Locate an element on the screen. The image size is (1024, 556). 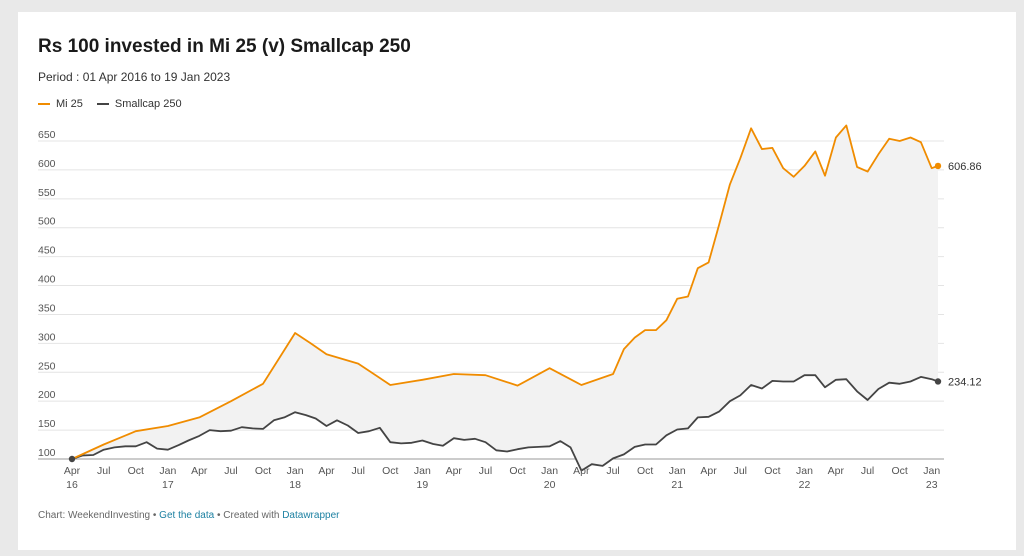
x-tick-label-23: Jan is located at coordinates (804, 471).